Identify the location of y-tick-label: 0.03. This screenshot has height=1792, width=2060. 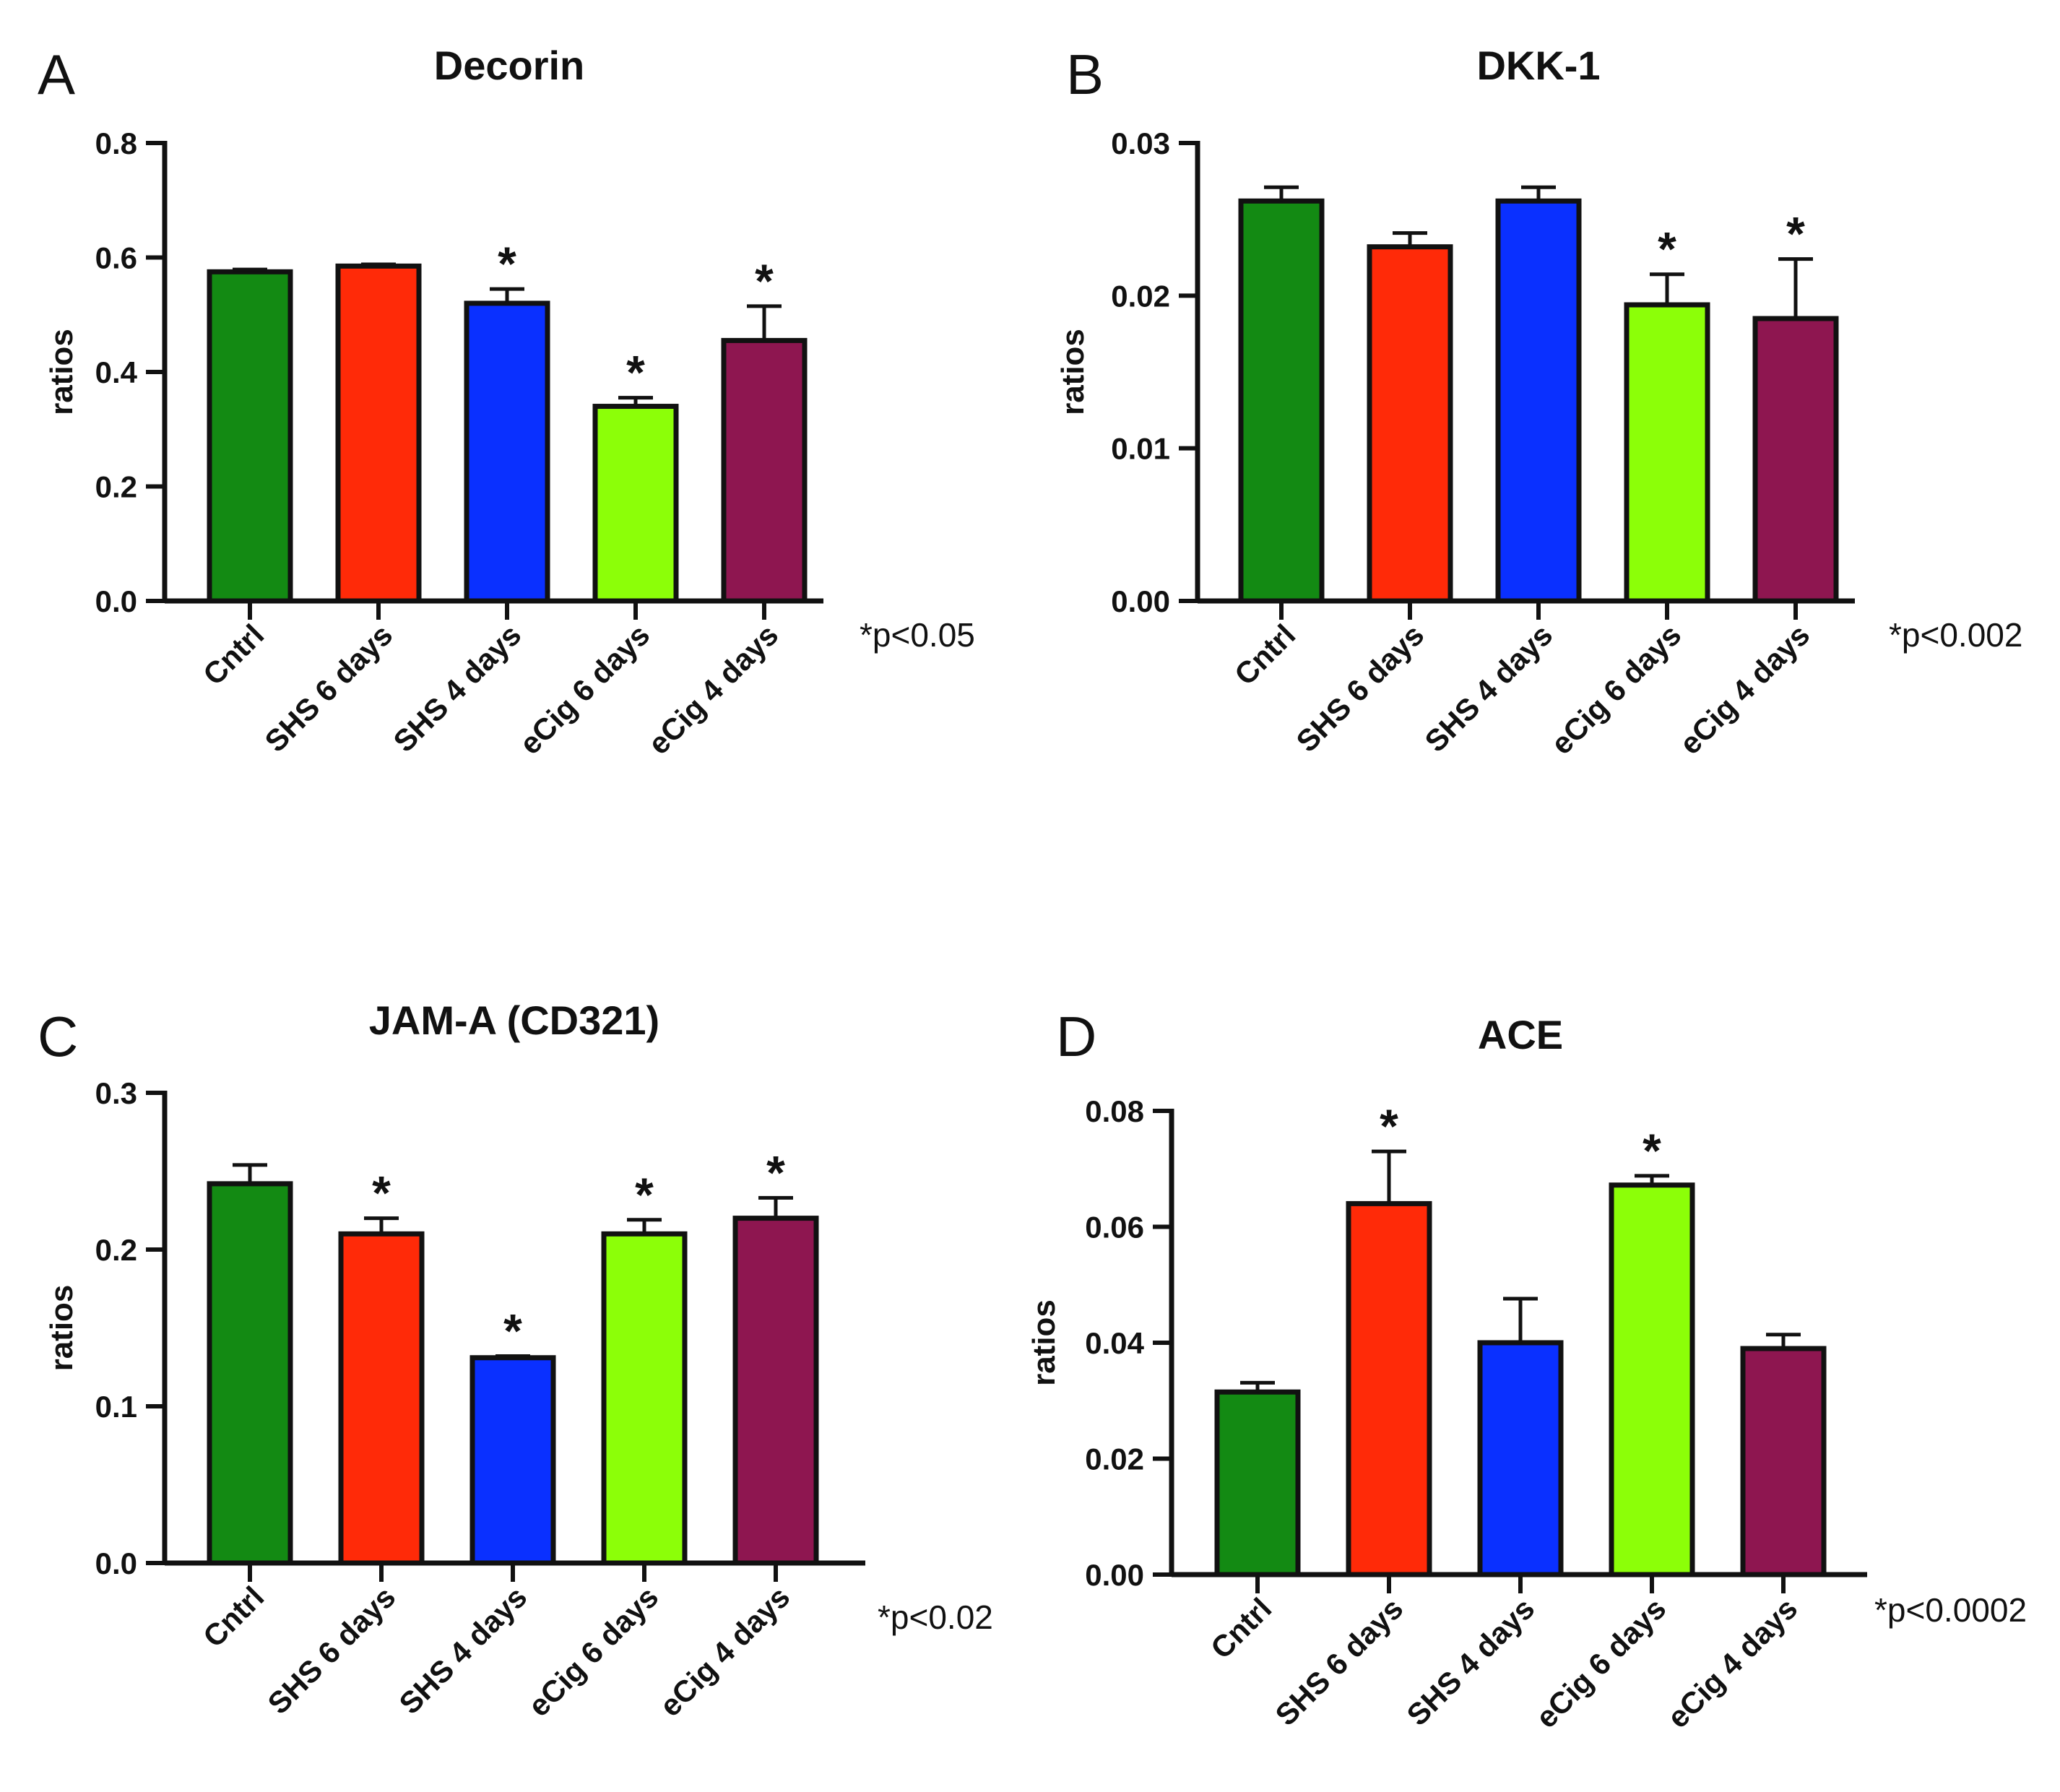
(1140, 143).